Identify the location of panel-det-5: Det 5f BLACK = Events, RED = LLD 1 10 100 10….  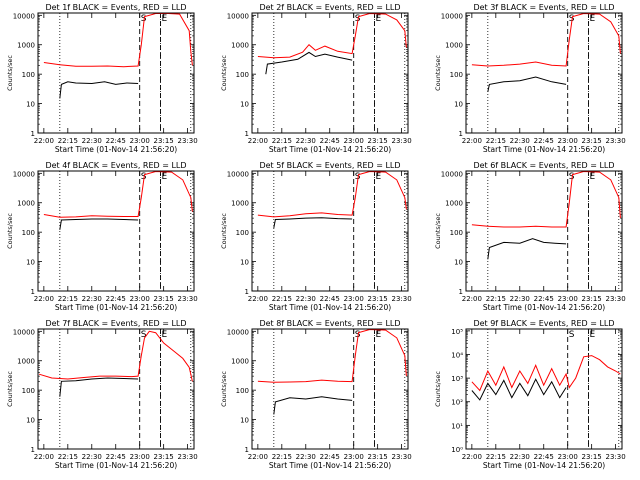
(316, 236).